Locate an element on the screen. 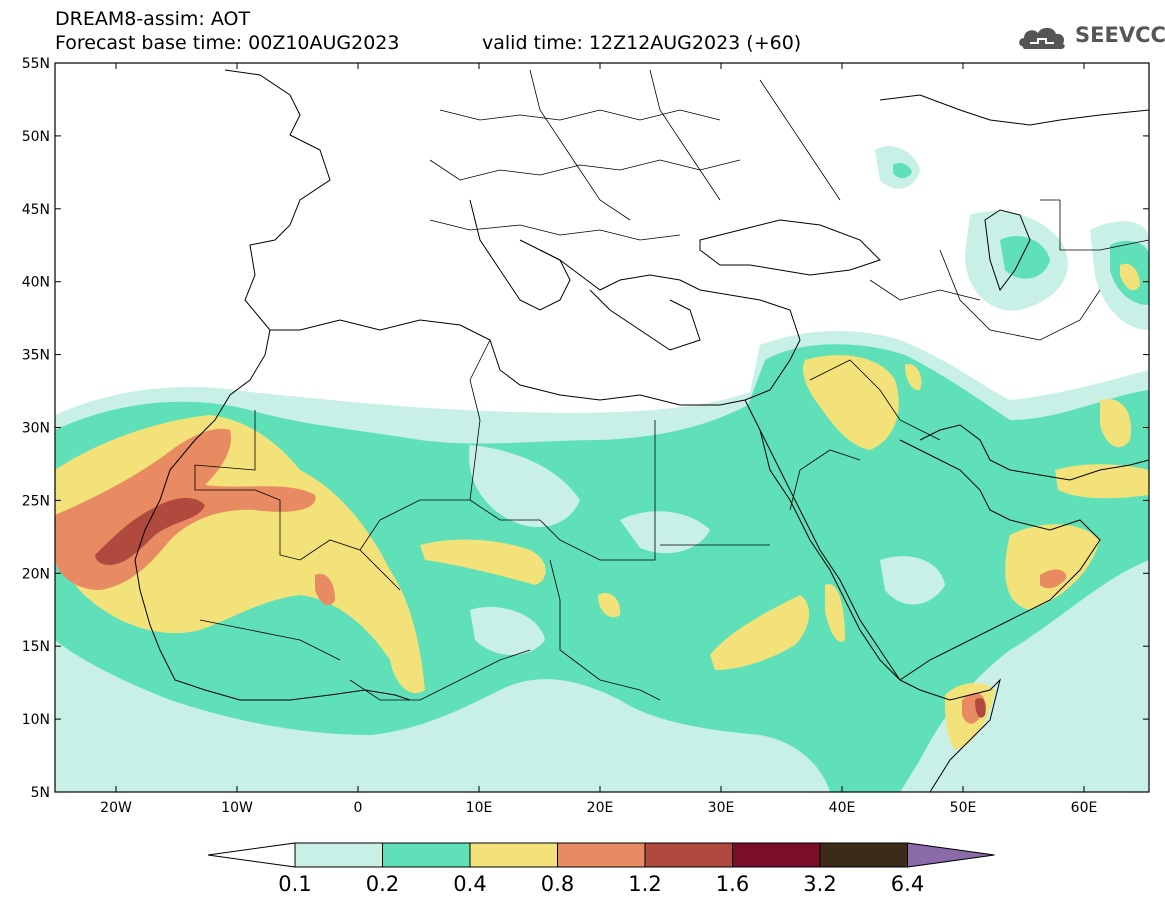 This screenshot has height=905, width=1165. lon-label: 0 is located at coordinates (358, 808).